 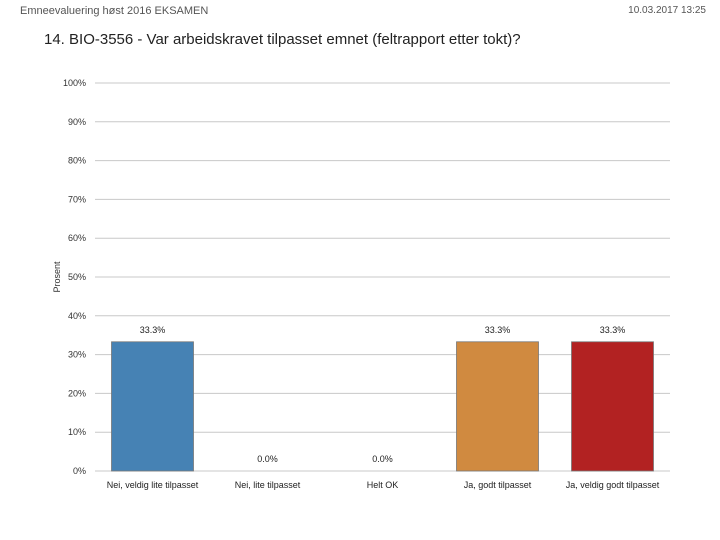 What do you see at coordinates (79, 471) in the screenshot?
I see `y-tick-label: 0%` at bounding box center [79, 471].